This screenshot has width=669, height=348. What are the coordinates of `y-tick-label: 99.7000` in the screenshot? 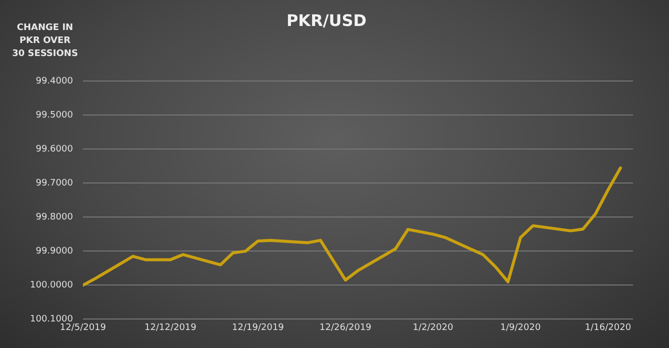 It's located at (55, 183).